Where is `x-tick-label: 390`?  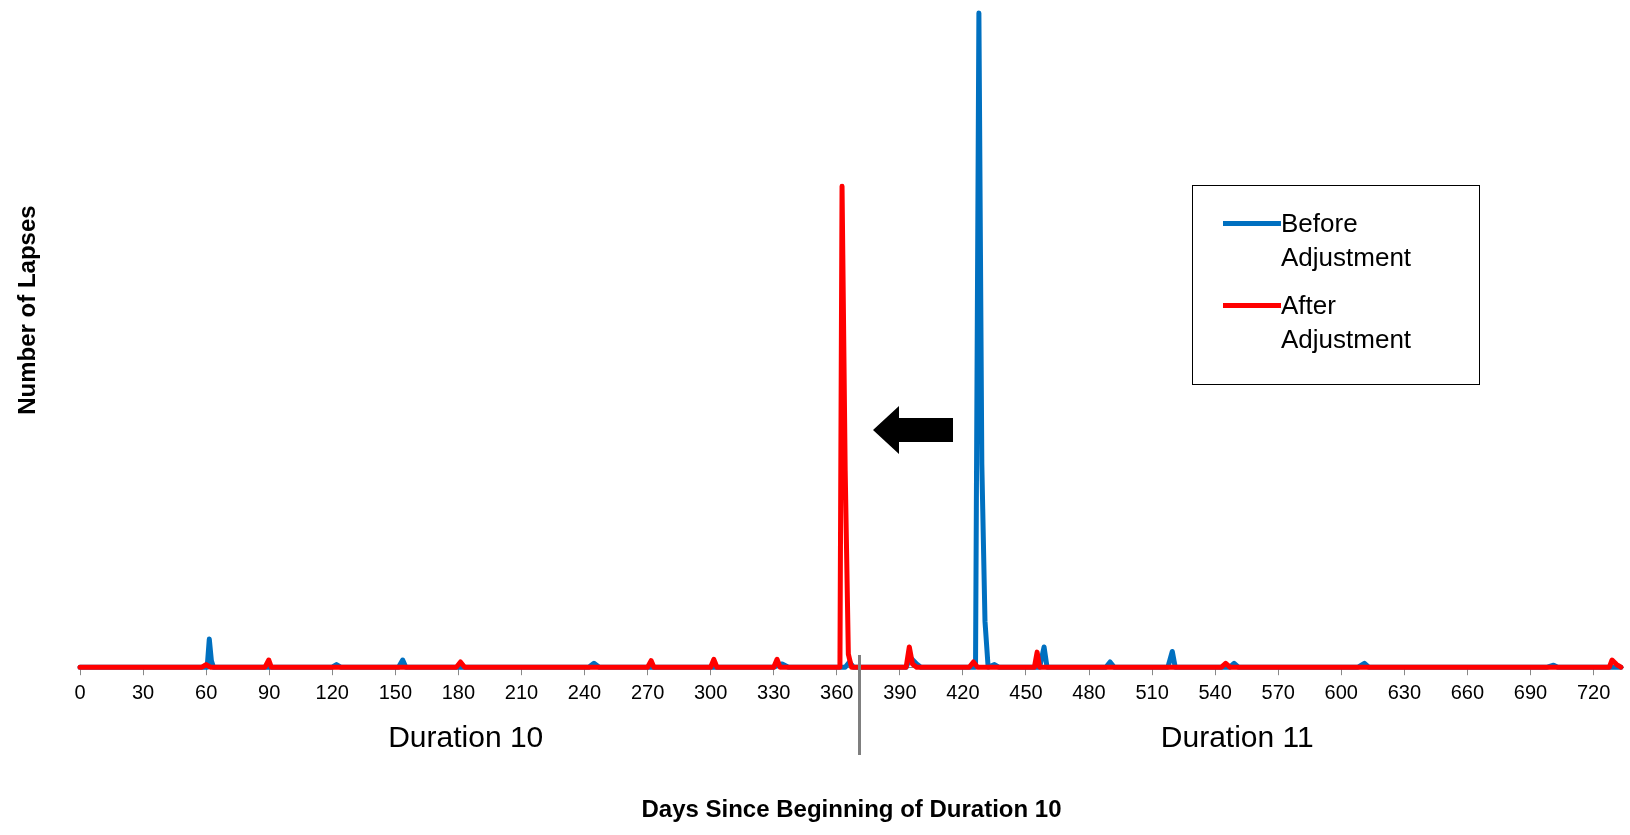 x-tick-label: 390 is located at coordinates (900, 691).